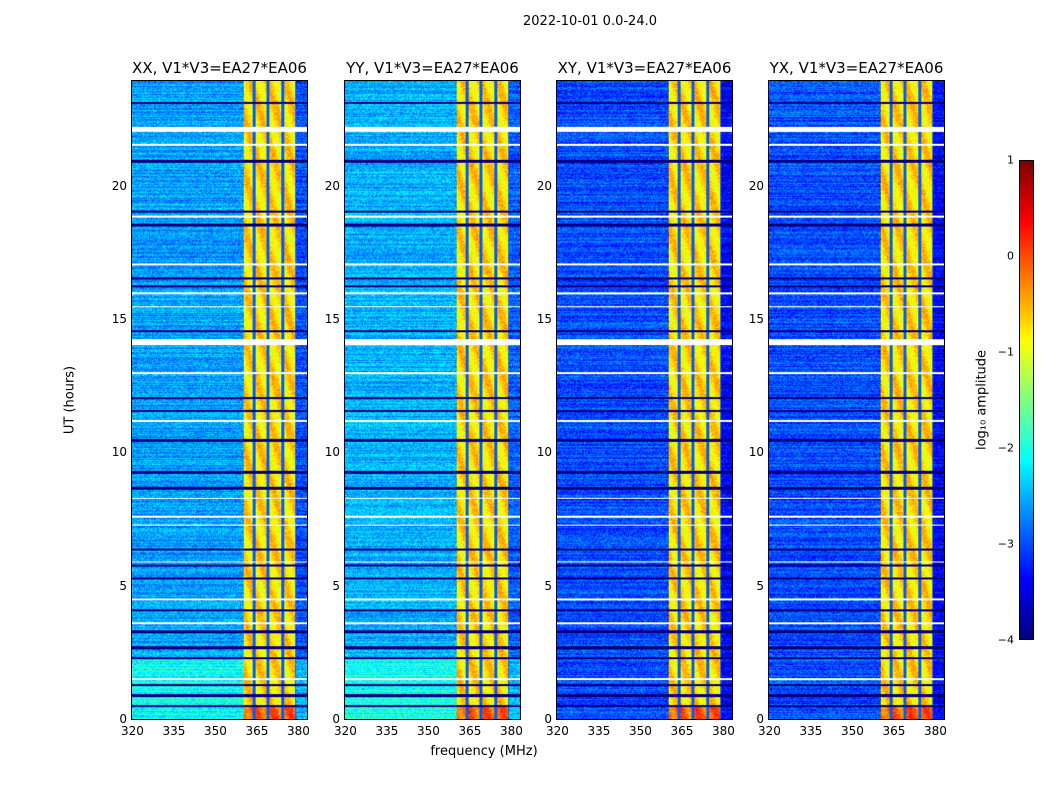 The height and width of the screenshot is (800, 1050). What do you see at coordinates (590, 21) in the screenshot?
I see `figure-title: 2022-10-01 0.0-24.0` at bounding box center [590, 21].